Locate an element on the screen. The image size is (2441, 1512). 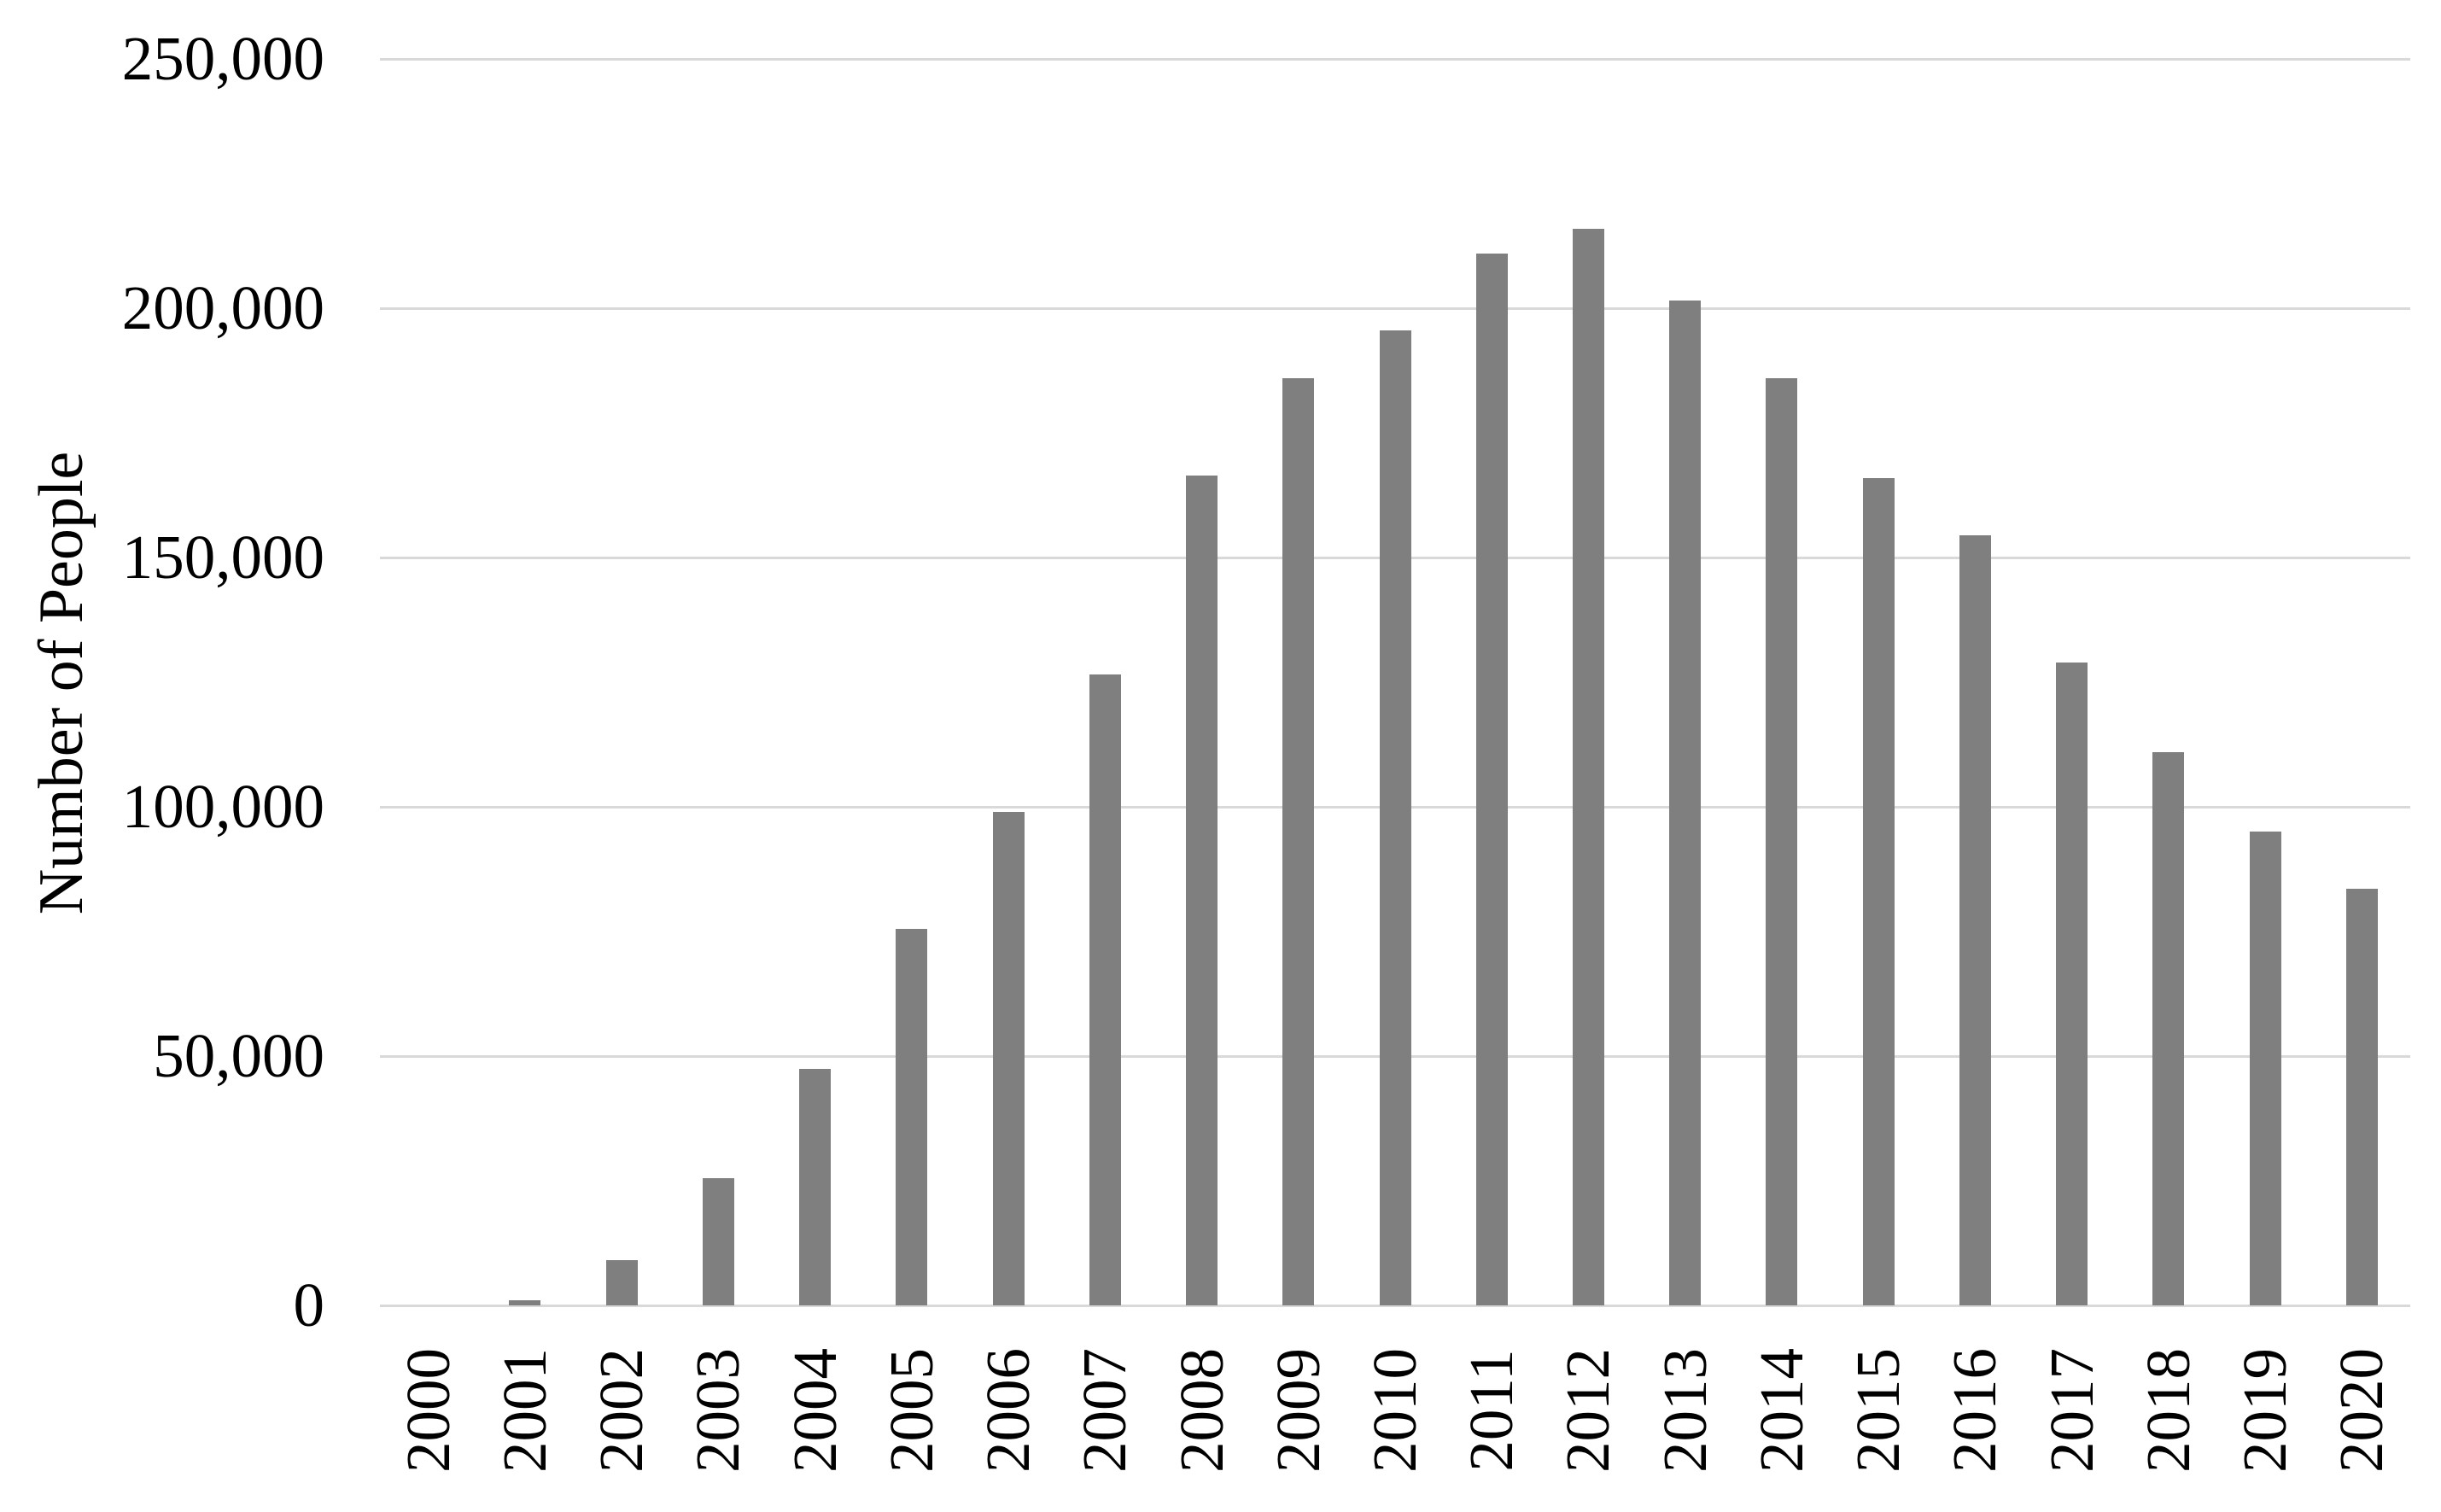
bar-2017 is located at coordinates (2072, 984).